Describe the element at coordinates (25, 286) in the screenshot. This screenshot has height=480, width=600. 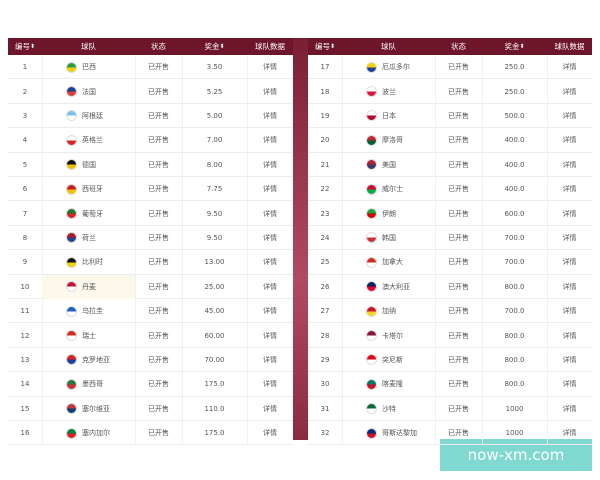
I see `rank: 10` at that location.